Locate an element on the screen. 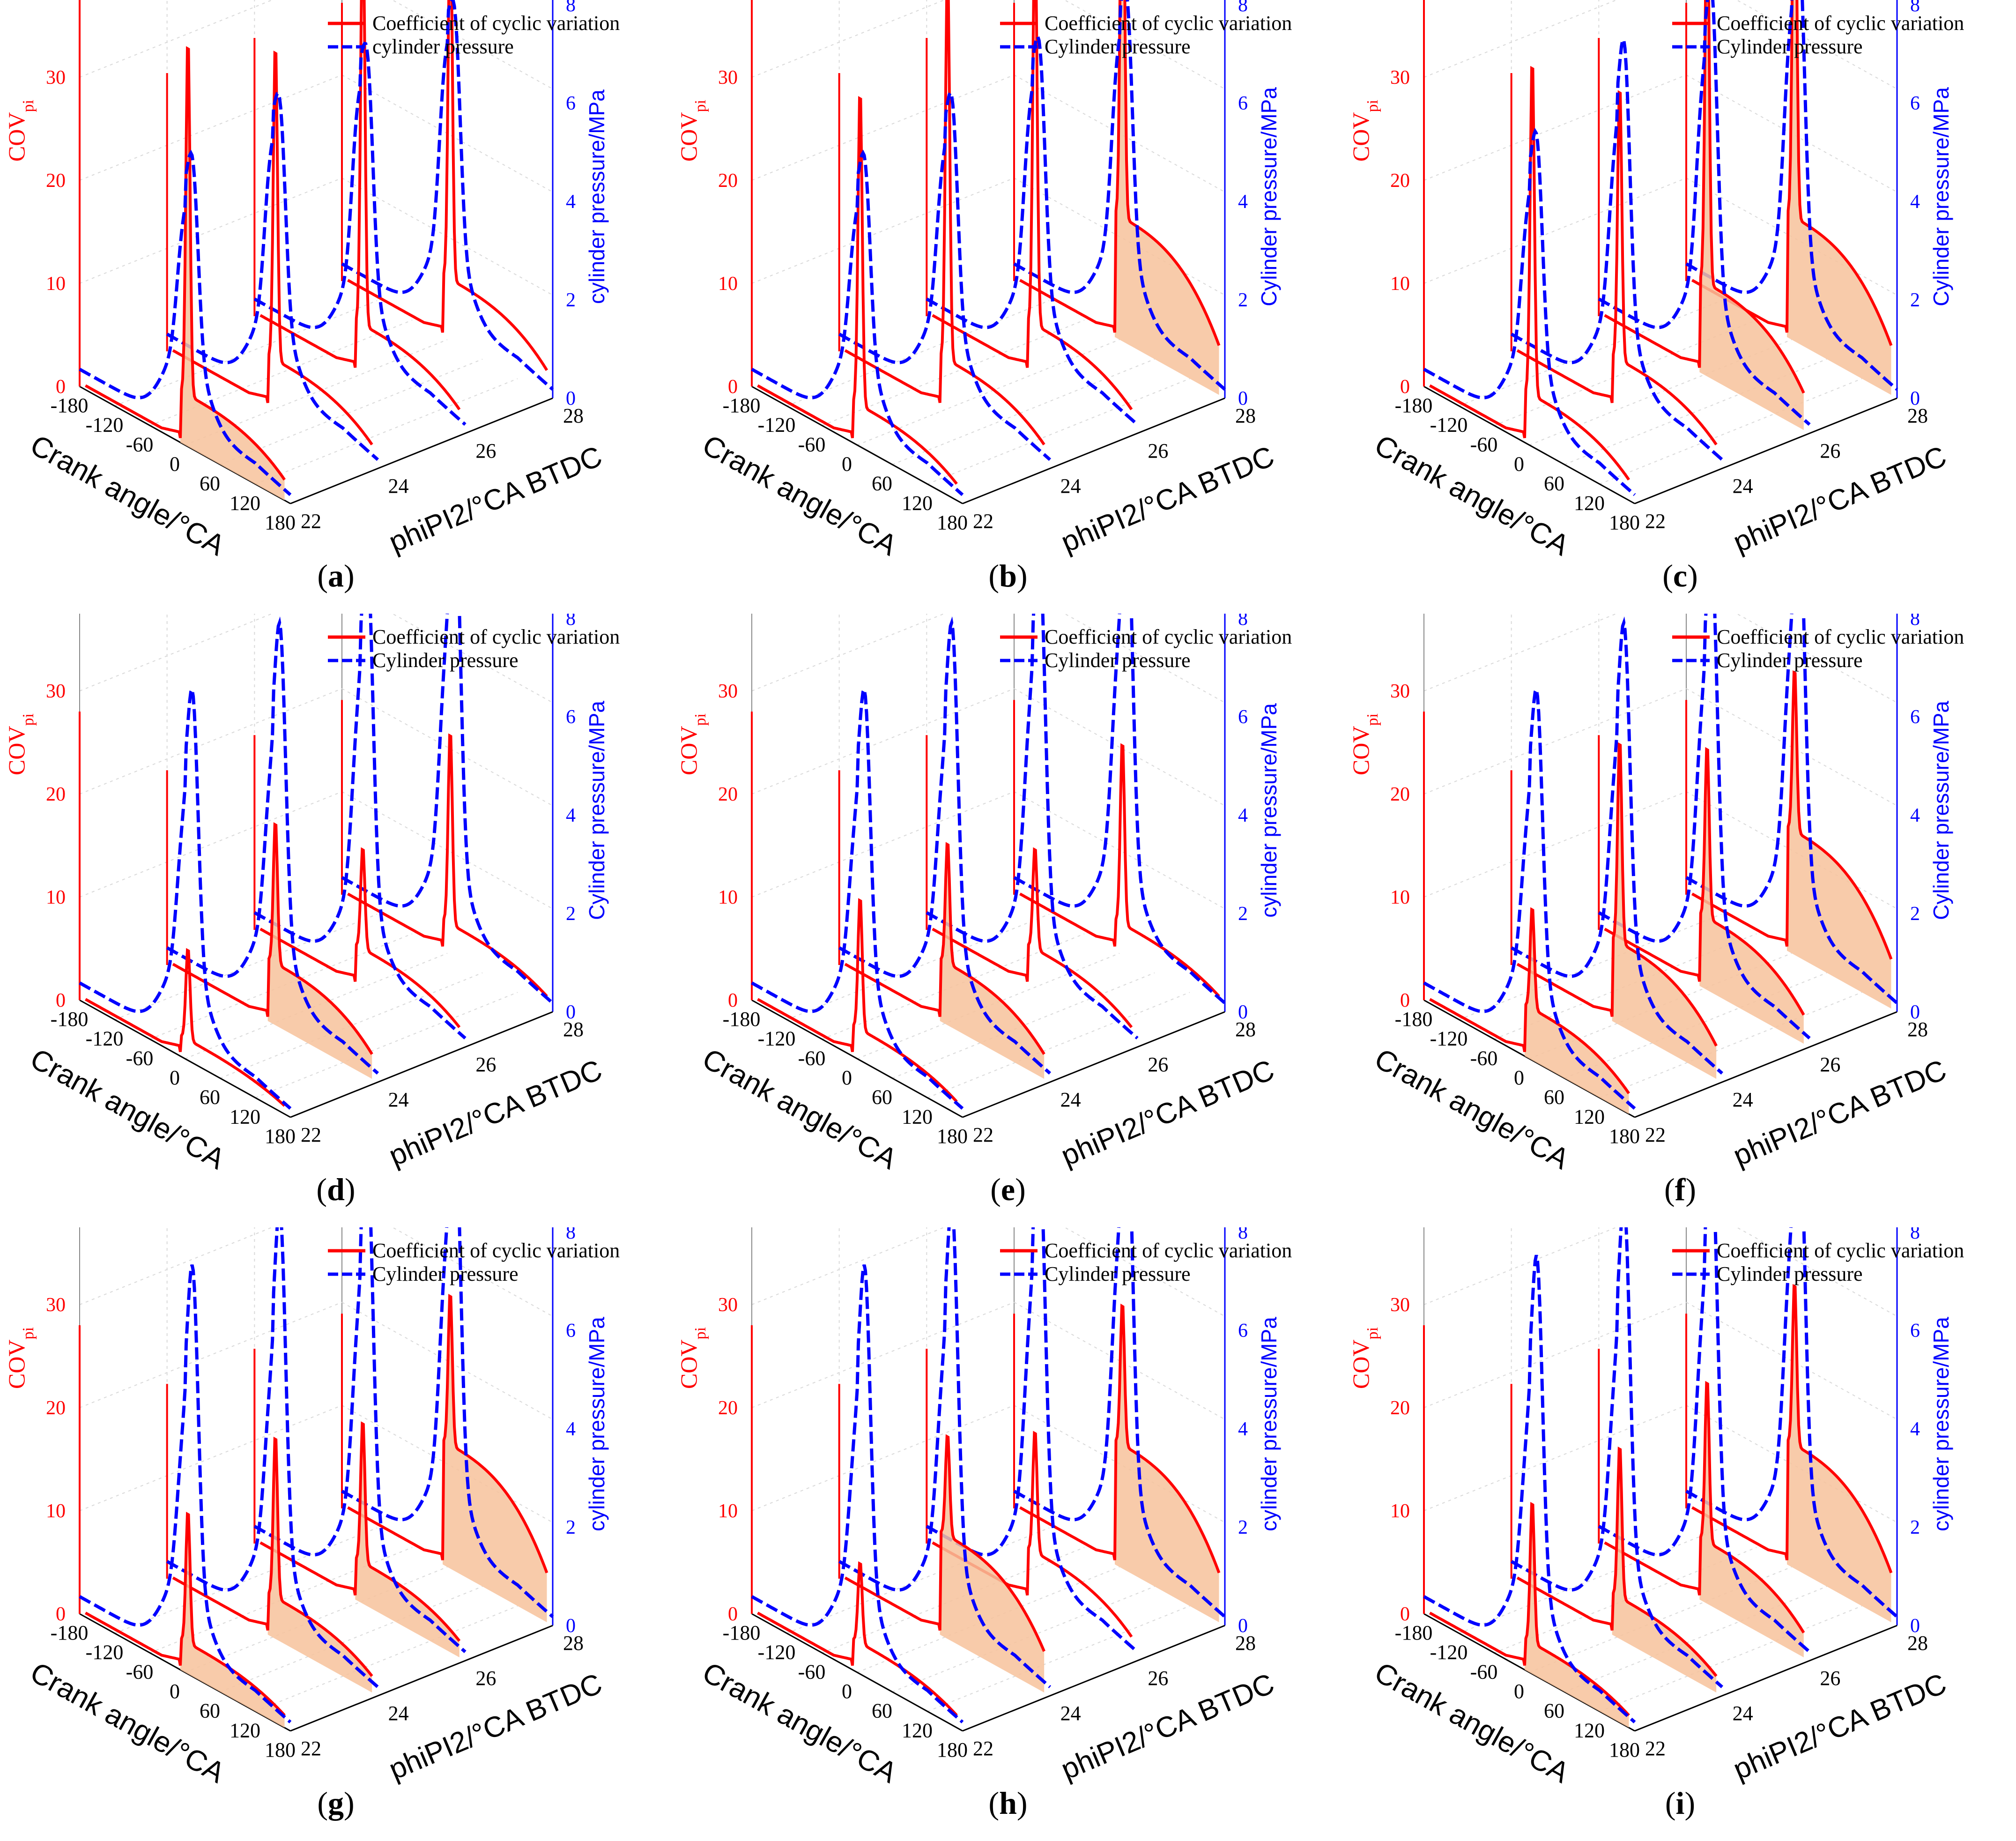  phi-tick-label: 26 is located at coordinates (1158, 450).